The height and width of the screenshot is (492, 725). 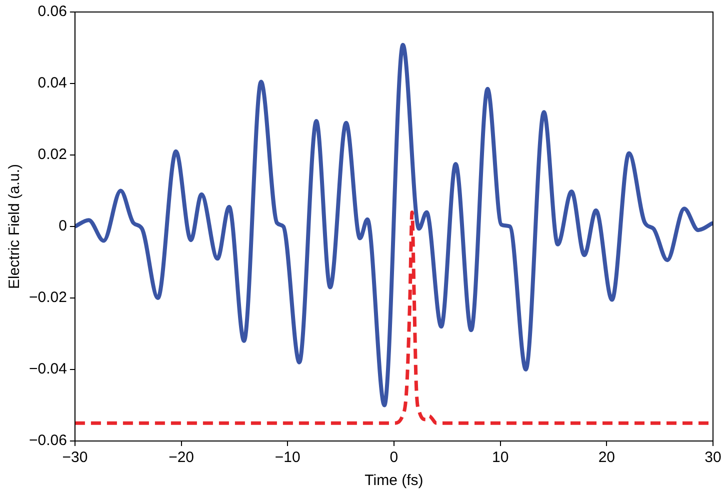 I want to click on y-tick-label: −0.02, so click(x=47, y=297).